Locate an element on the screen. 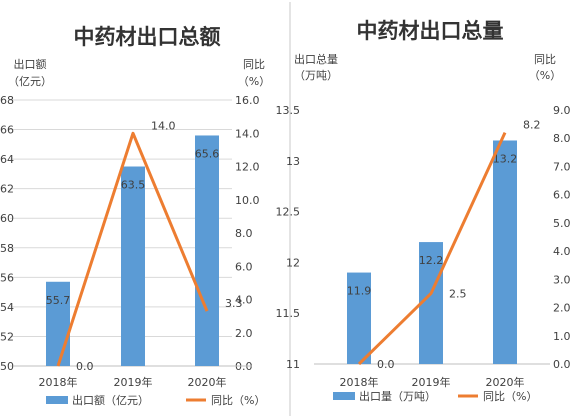  right-tick-label: 14.0 is located at coordinates (247, 133).